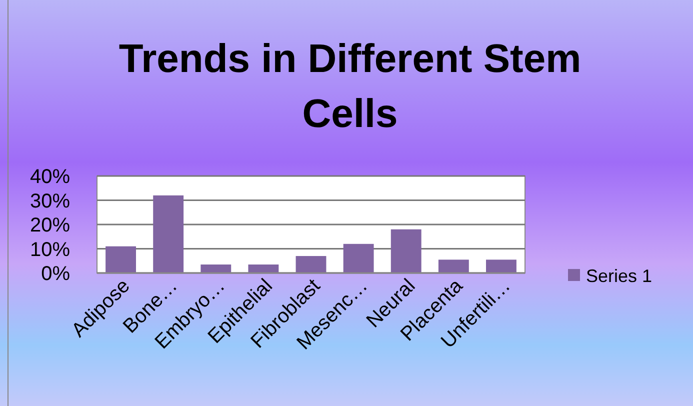  What do you see at coordinates (50, 249) in the screenshot?
I see `y-tick-label: 10%` at bounding box center [50, 249].